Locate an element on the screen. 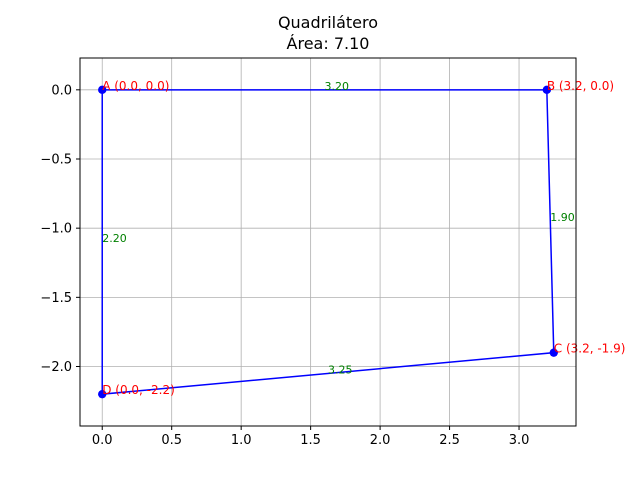 The width and height of the screenshot is (640, 480). chart-title: Quadrilátero is located at coordinates (328, 22).